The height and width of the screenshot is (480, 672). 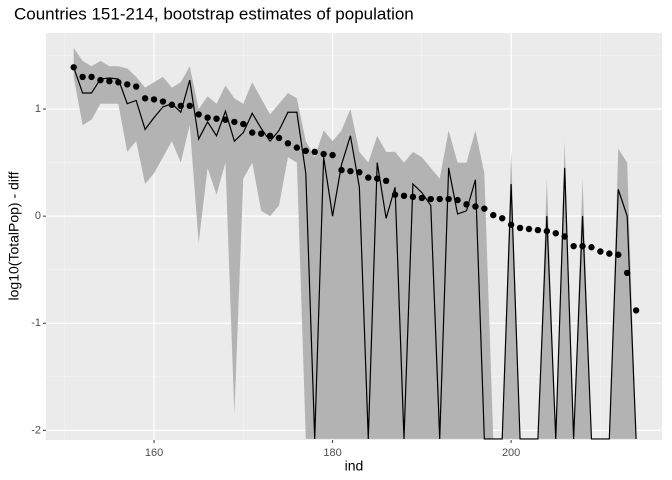 What do you see at coordinates (511, 453) in the screenshot?
I see `x-tick-label: 200` at bounding box center [511, 453].